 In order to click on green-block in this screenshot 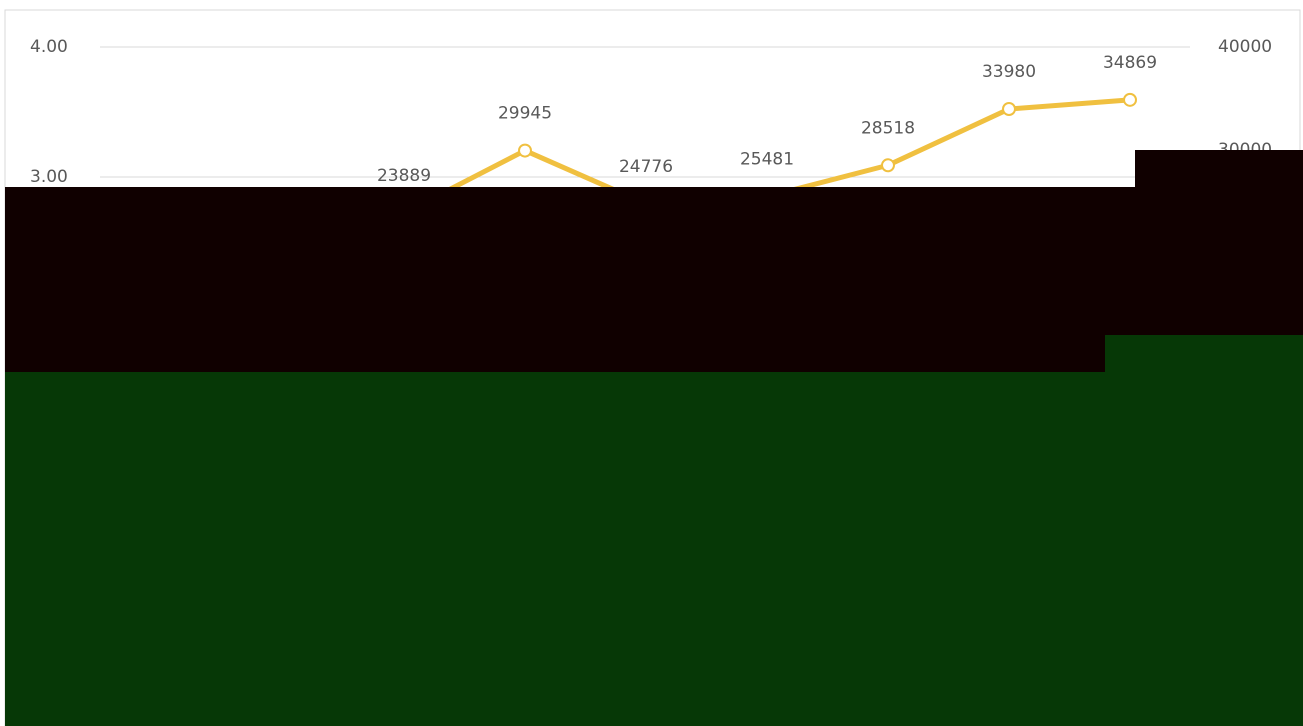, I will do `click(1204, 353)`.